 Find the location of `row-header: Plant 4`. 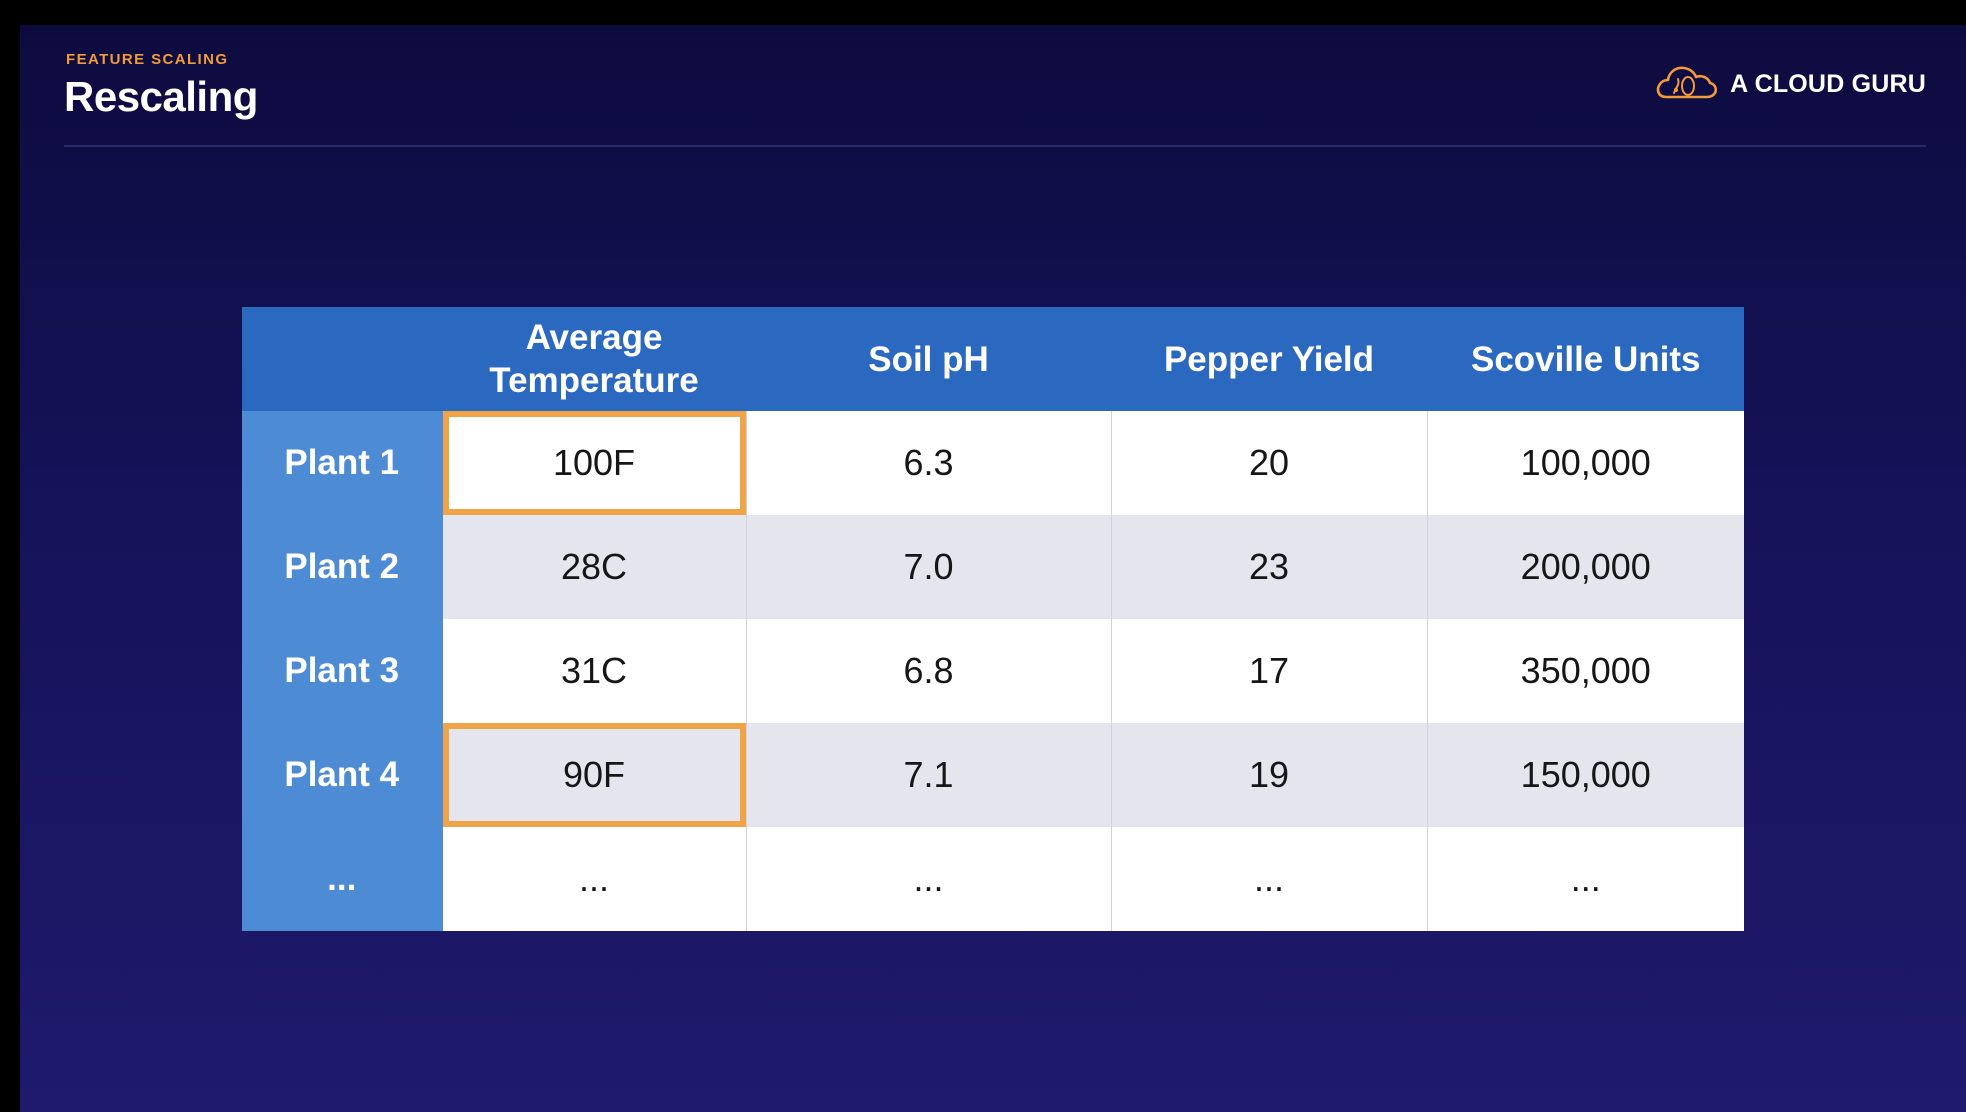

row-header: Plant 4 is located at coordinates (342, 775).